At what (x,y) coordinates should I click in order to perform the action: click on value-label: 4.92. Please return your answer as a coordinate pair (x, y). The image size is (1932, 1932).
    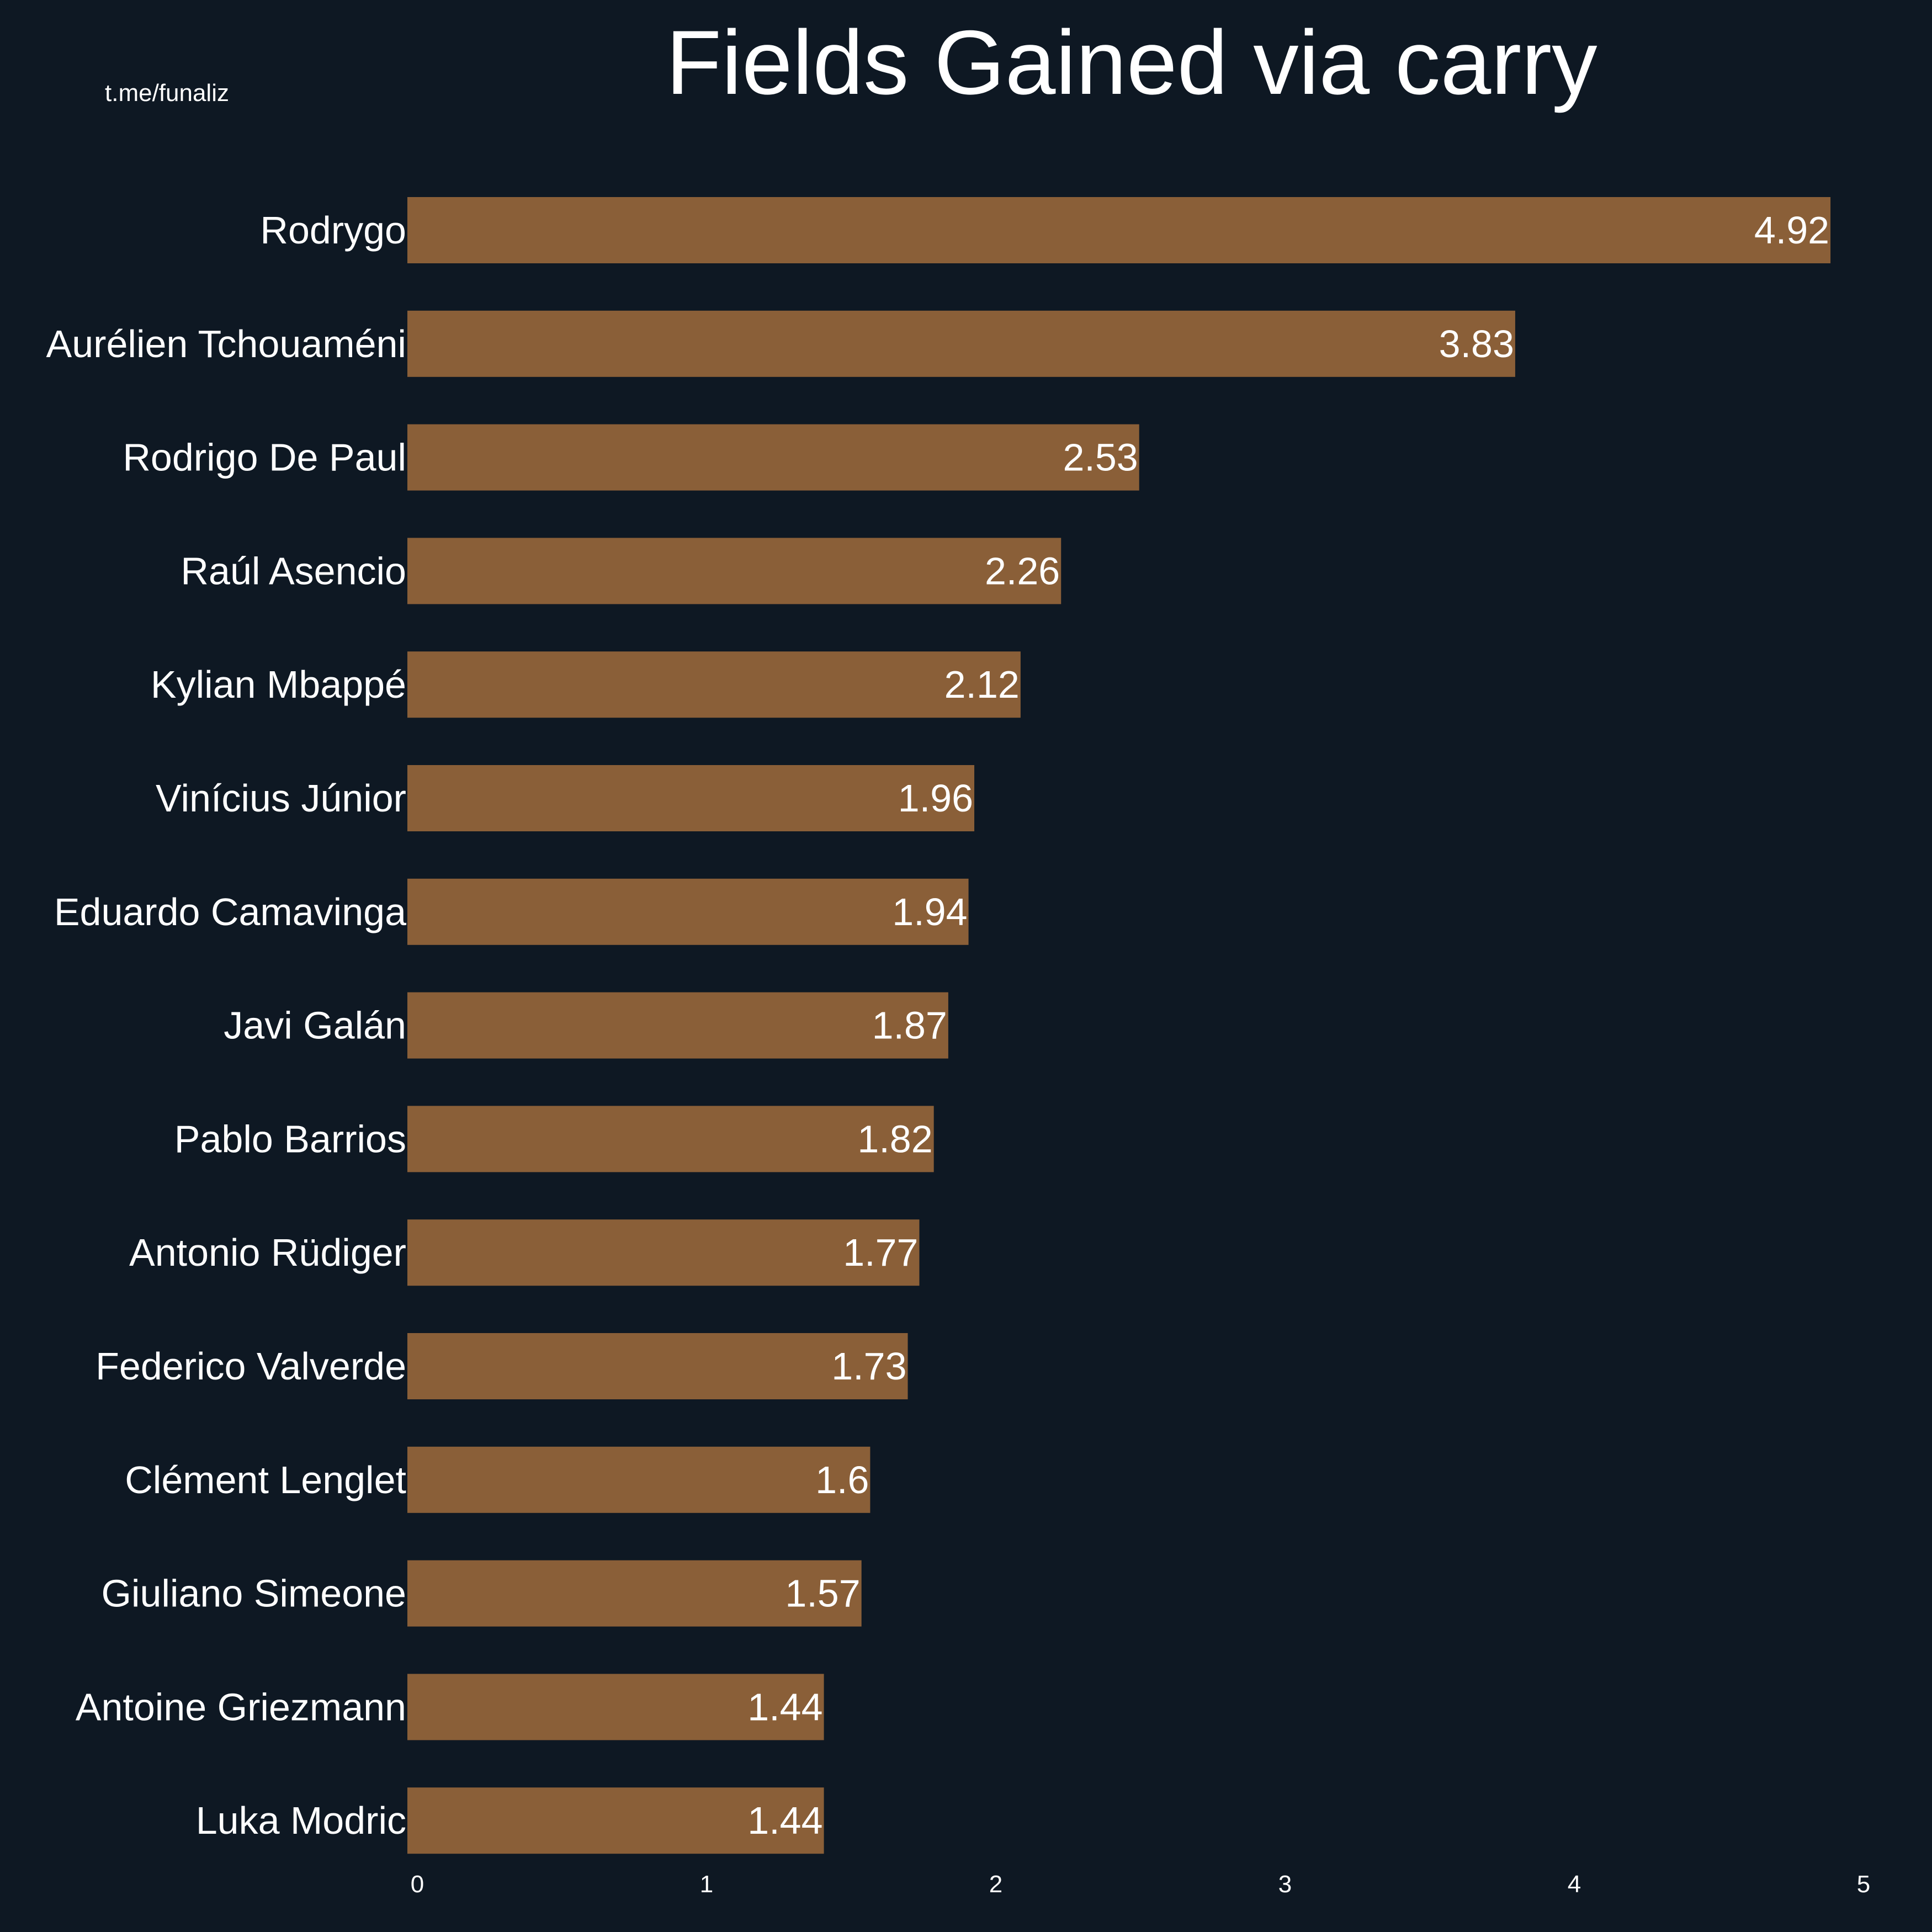
    Looking at the image, I should click on (1791, 231).